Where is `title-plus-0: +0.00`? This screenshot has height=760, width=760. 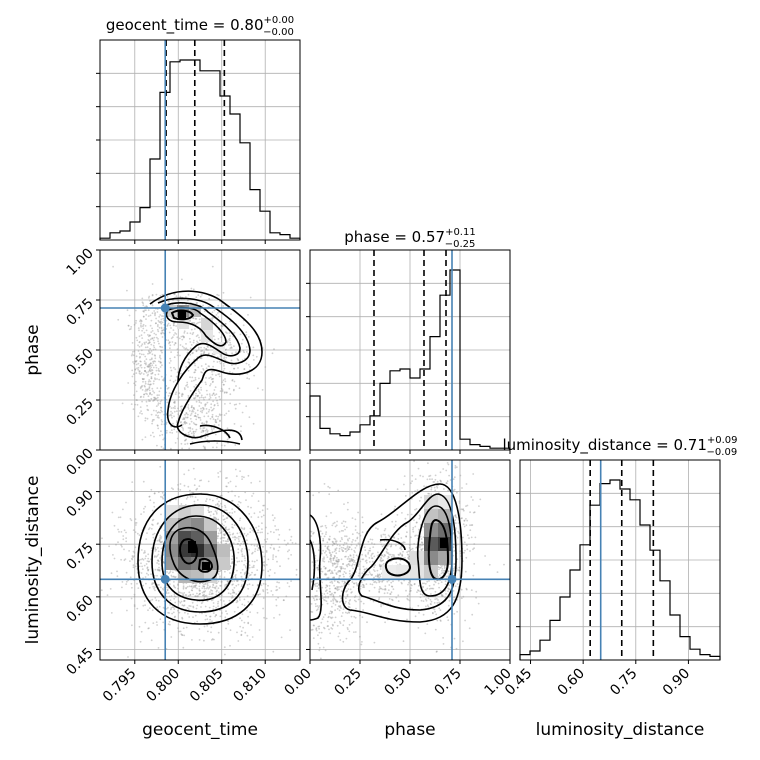
title-plus-0: +0.00 is located at coordinates (279, 20).